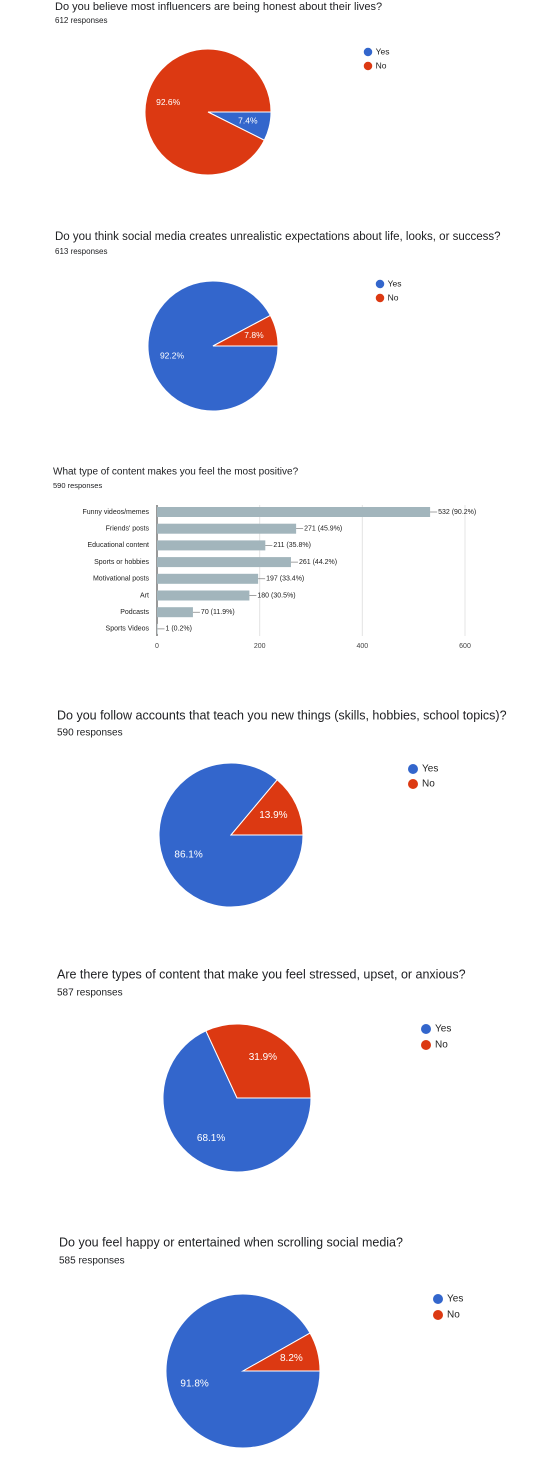 This screenshot has height=1474, width=542. What do you see at coordinates (81, 251) in the screenshot?
I see `chart-subtitle: 613 responses` at bounding box center [81, 251].